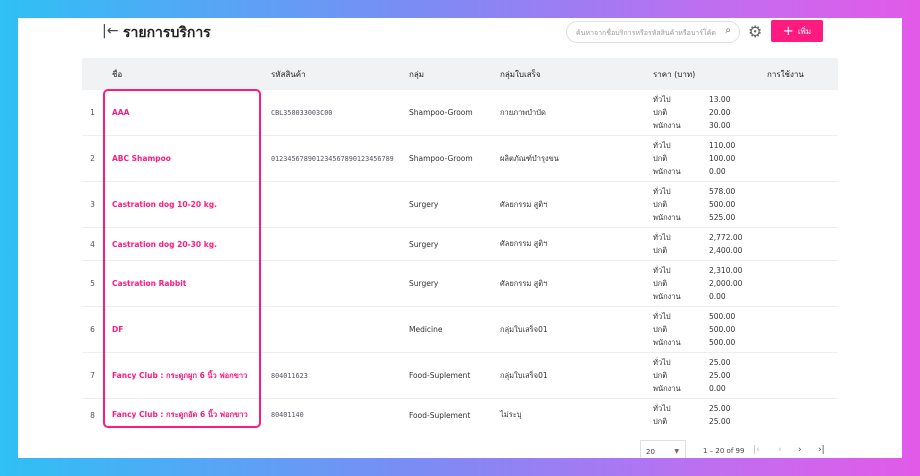 This screenshot has height=476, width=920. Describe the element at coordinates (724, 451) in the screenshot. I see `page-range: 1 – 20 of 99` at that location.